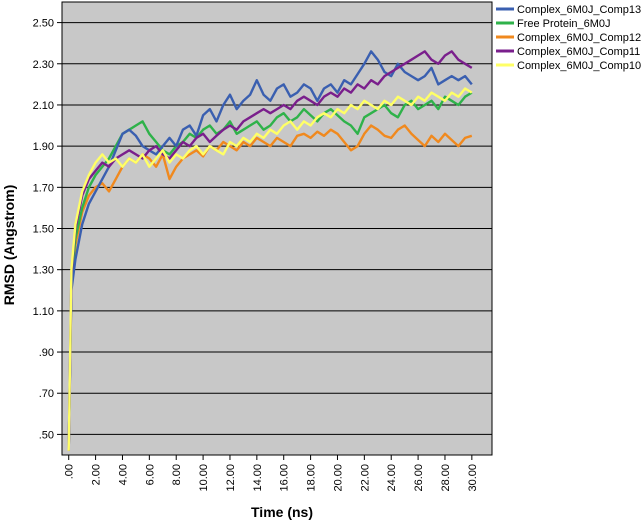 This screenshot has width=644, height=525. I want to click on legend-label: Complex_6M0J_Comp12, so click(579, 38).